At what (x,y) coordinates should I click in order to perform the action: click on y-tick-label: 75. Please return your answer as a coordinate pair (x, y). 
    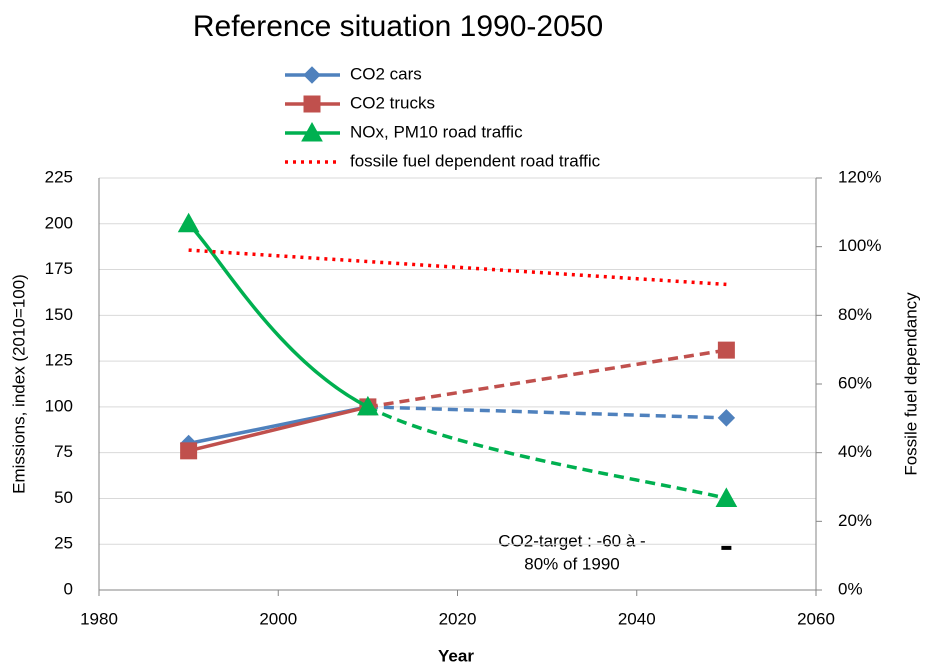
    Looking at the image, I should click on (63, 451).